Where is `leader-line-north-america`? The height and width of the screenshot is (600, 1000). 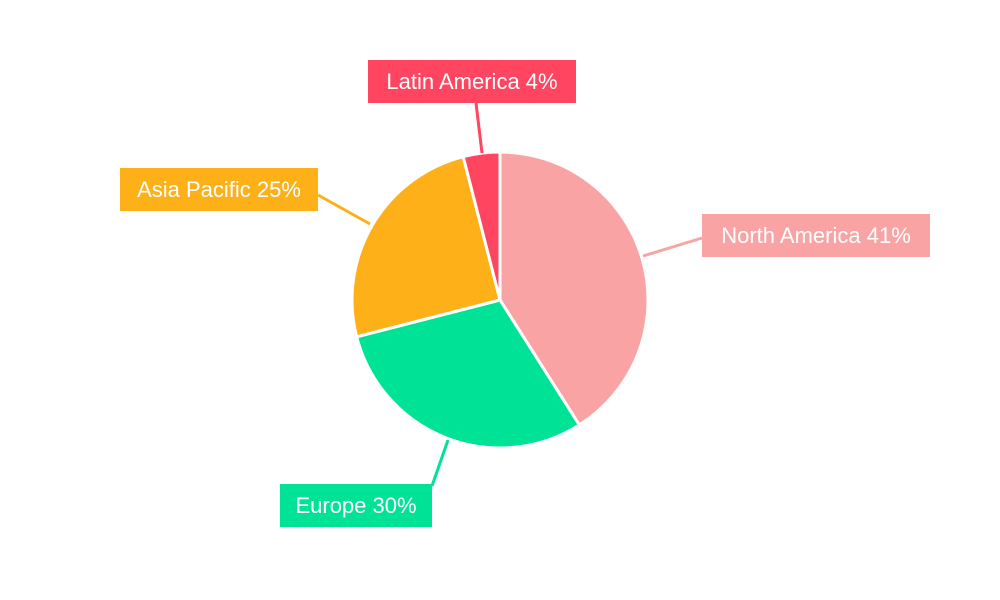
leader-line-north-america is located at coordinates (672, 247).